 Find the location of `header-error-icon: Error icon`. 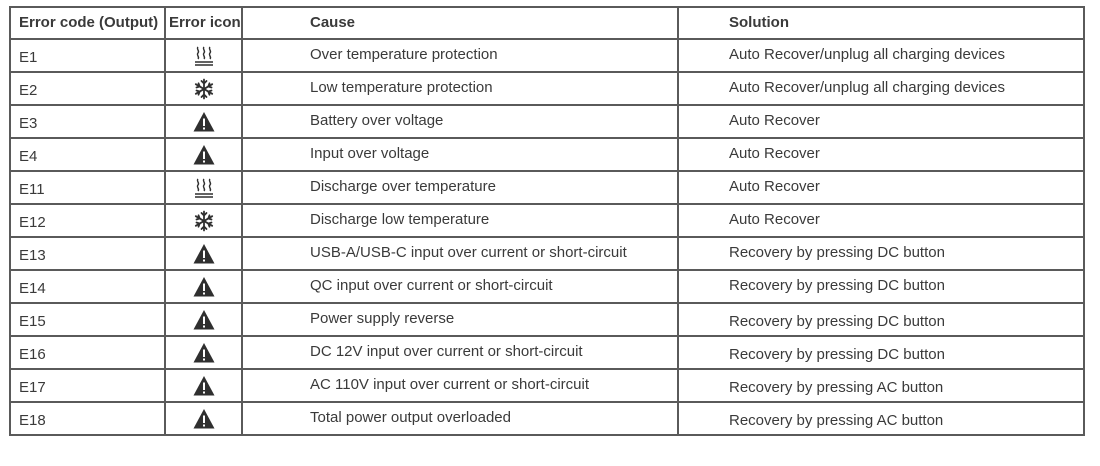

header-error-icon: Error icon is located at coordinates (203, 23).